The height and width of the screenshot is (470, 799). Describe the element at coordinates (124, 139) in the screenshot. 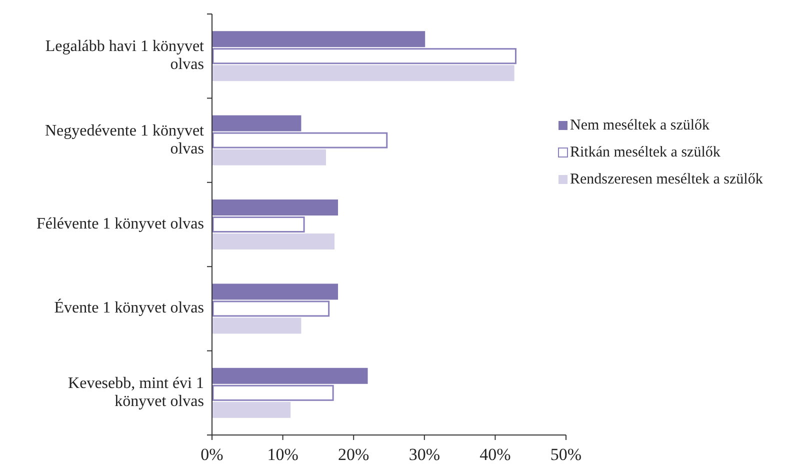

I see `y-tick-label: Negyedévente 1 könyvet olvas` at that location.